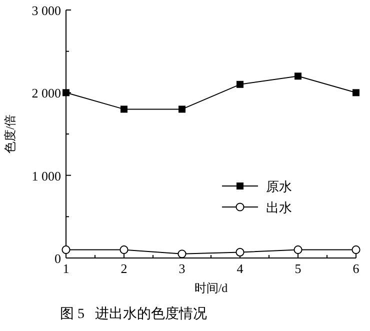 This screenshot has height=331, width=370. What do you see at coordinates (211, 288) in the screenshot?
I see `x-axis-title: 时间/d` at bounding box center [211, 288].